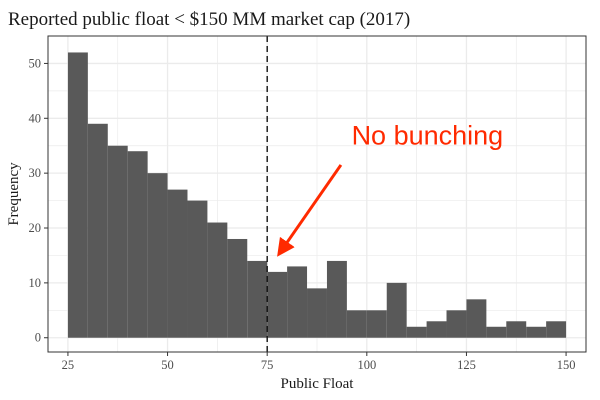 This screenshot has height=400, width=600. What do you see at coordinates (14, 194) in the screenshot?
I see `y-axis-title: Frequency` at bounding box center [14, 194].